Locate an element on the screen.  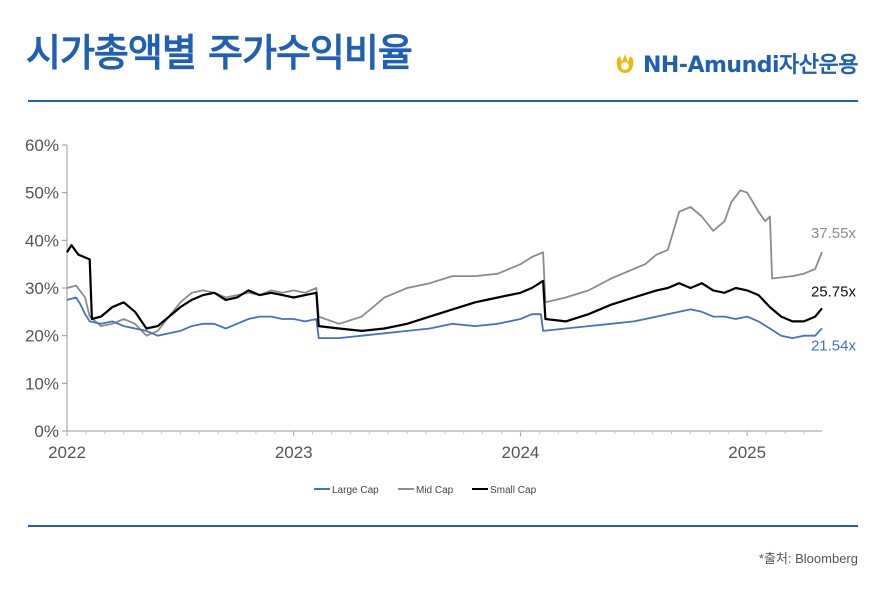
logo-text: NH-Amundi자산운용 is located at coordinates (750, 65).